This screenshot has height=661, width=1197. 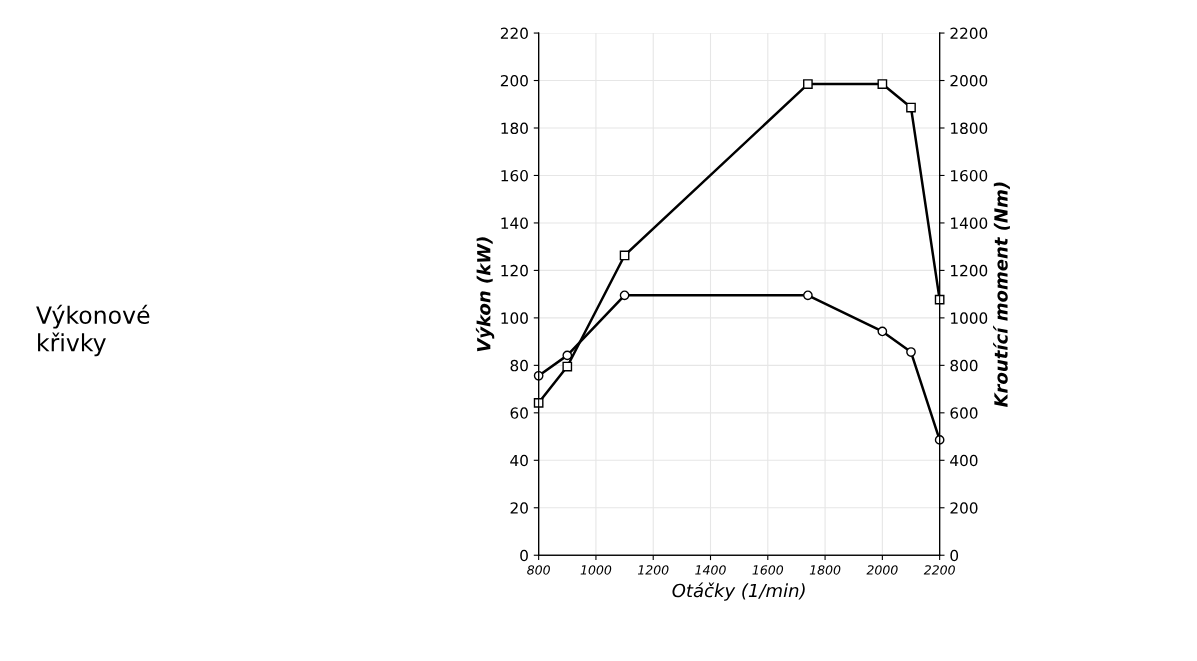 What do you see at coordinates (964, 460) in the screenshot?
I see `y2-tick-label: 400` at bounding box center [964, 460].